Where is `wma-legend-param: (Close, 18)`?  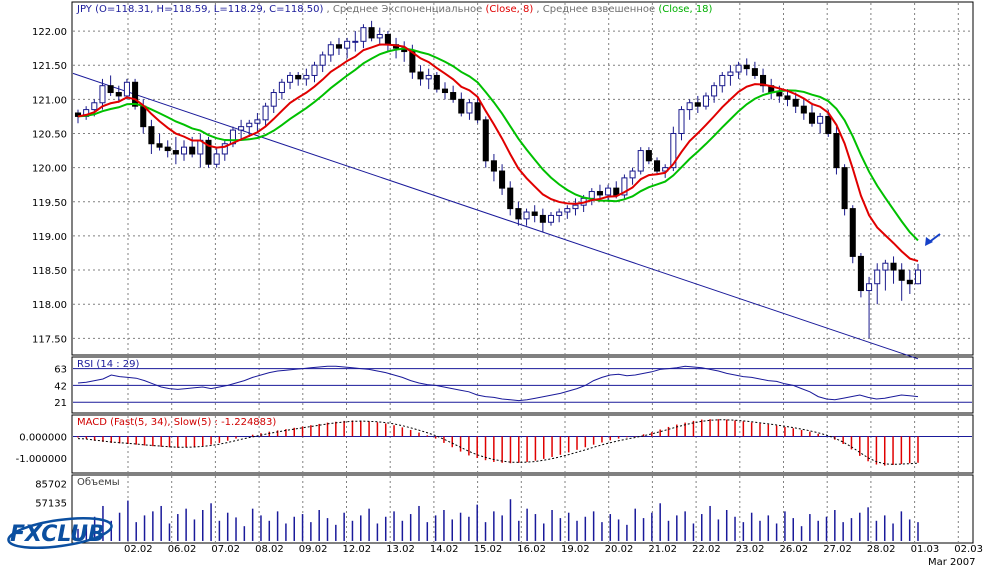 wma-legend-param: (Close, 18) is located at coordinates (685, 9).